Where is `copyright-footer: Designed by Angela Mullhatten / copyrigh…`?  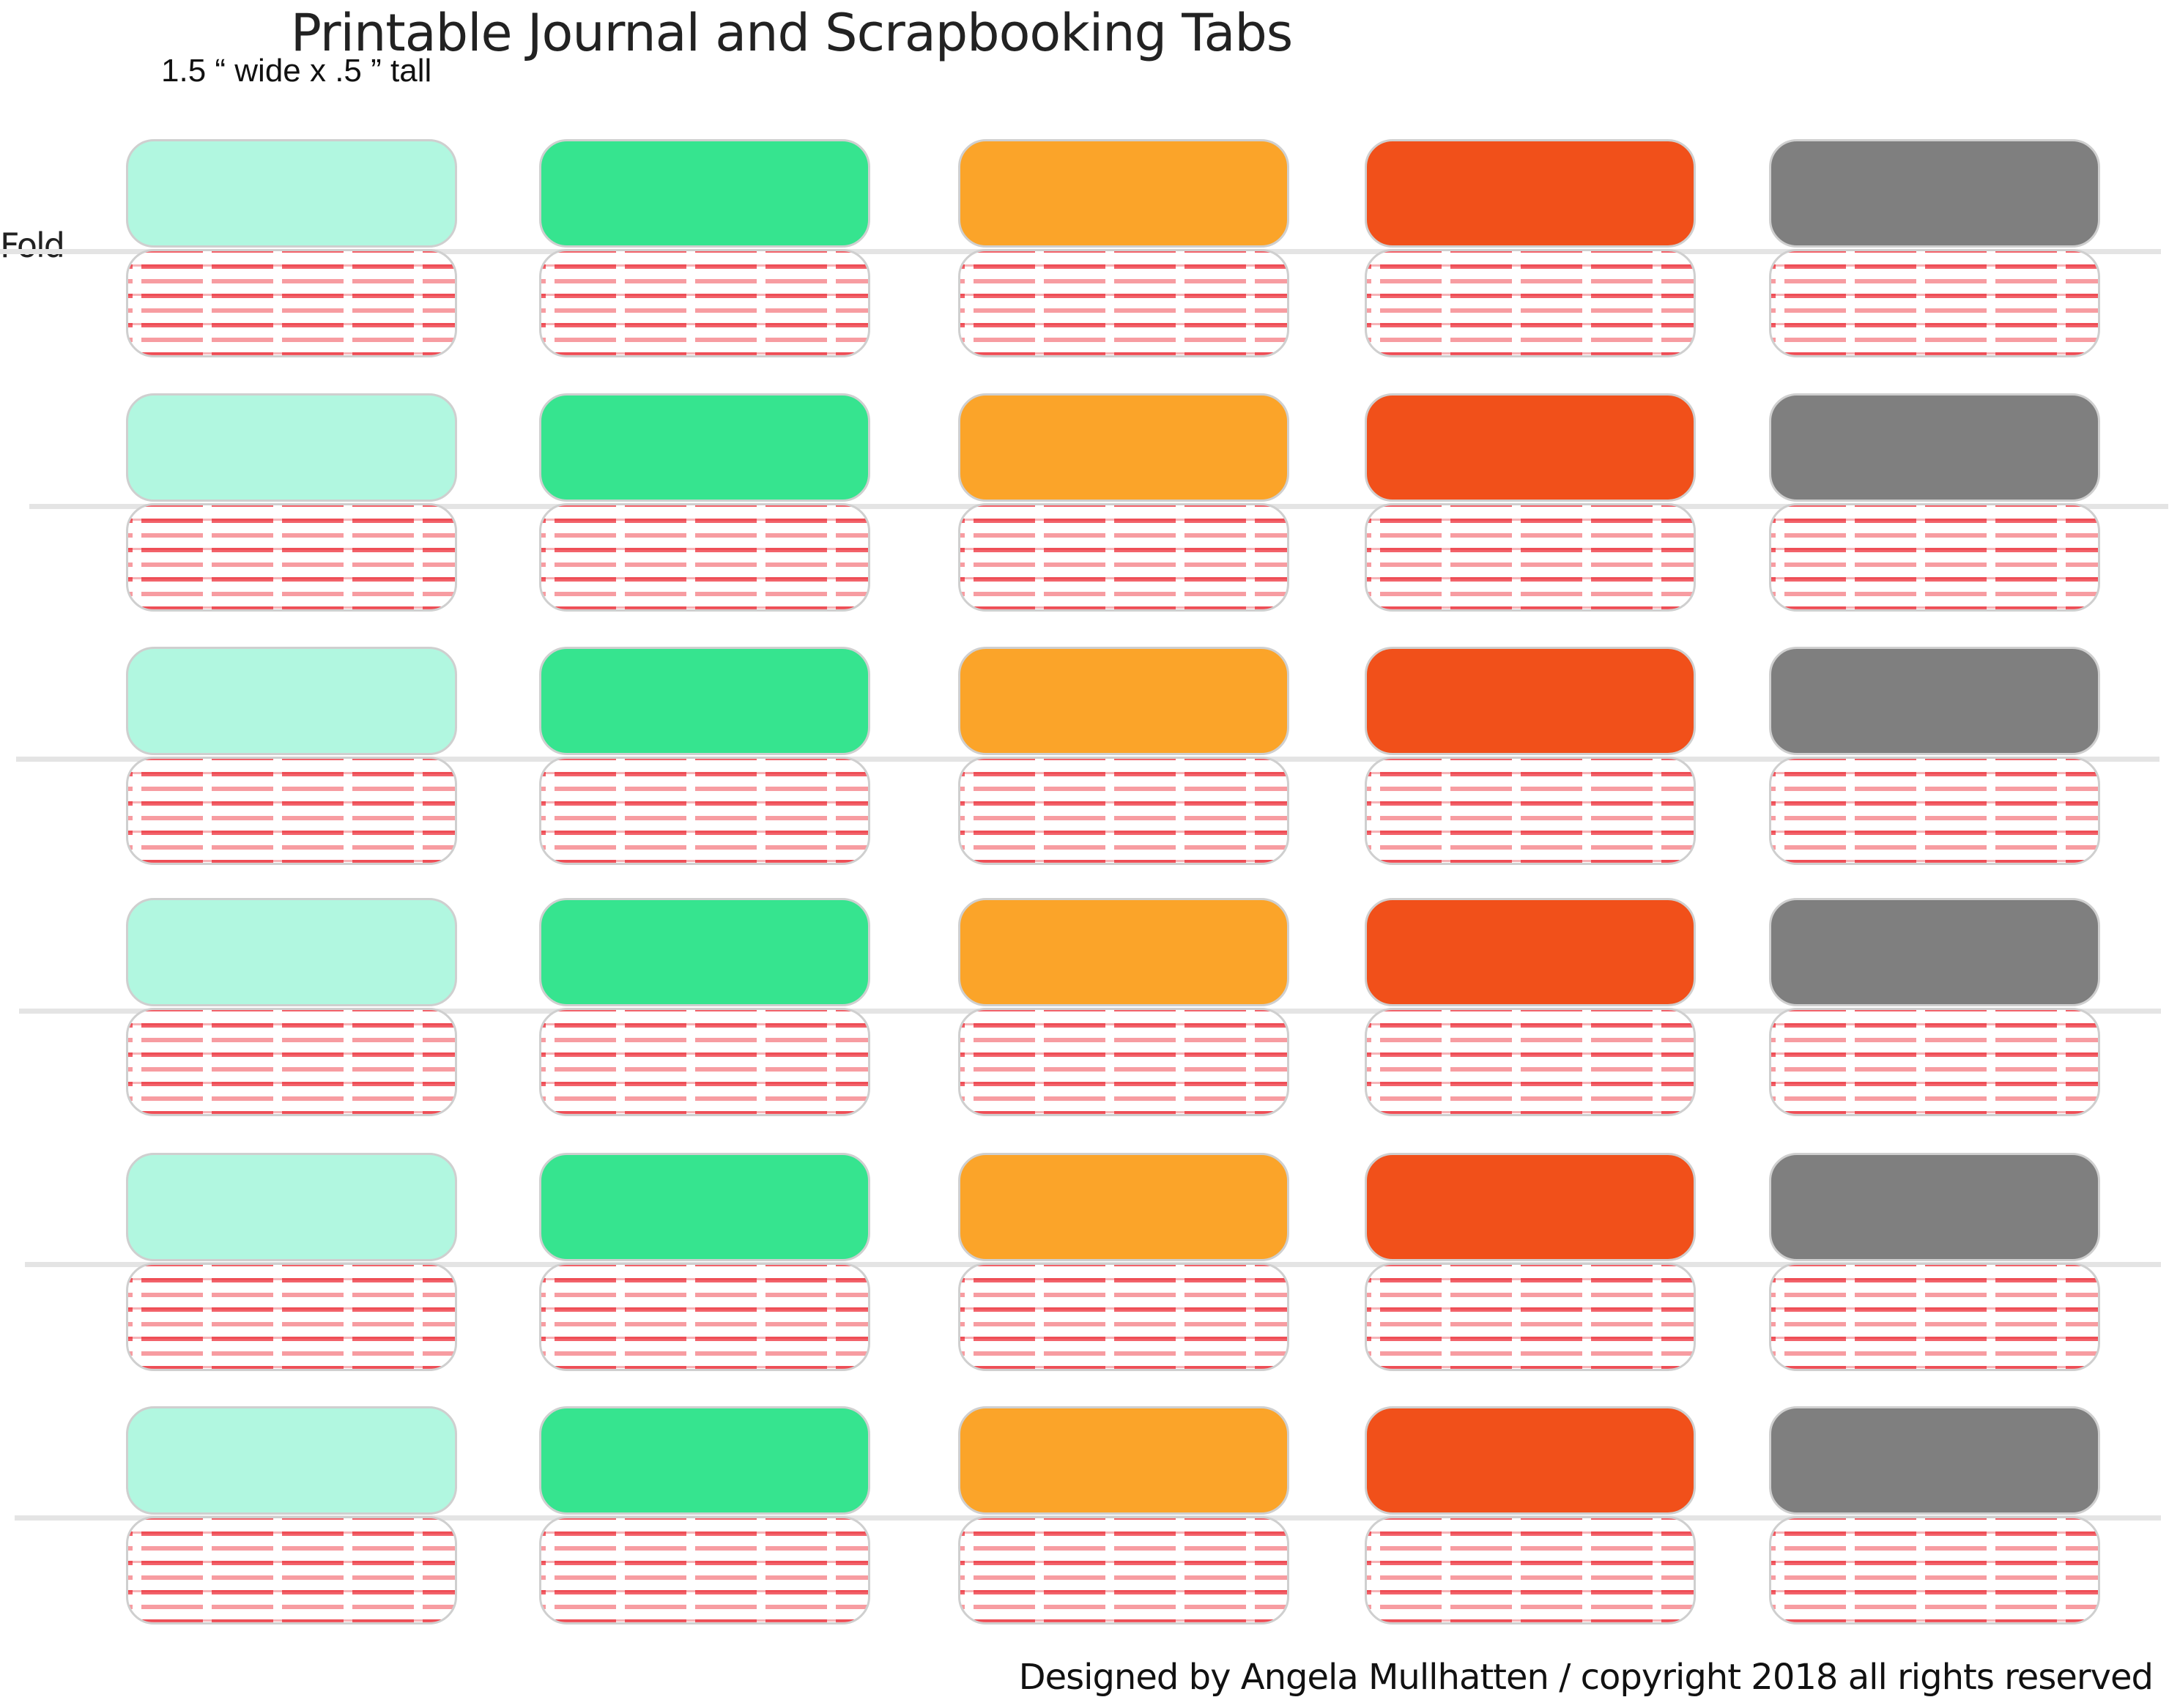
copyright-footer: Designed by Angela Mullhatten / copyrigh… is located at coordinates (1586, 1677).